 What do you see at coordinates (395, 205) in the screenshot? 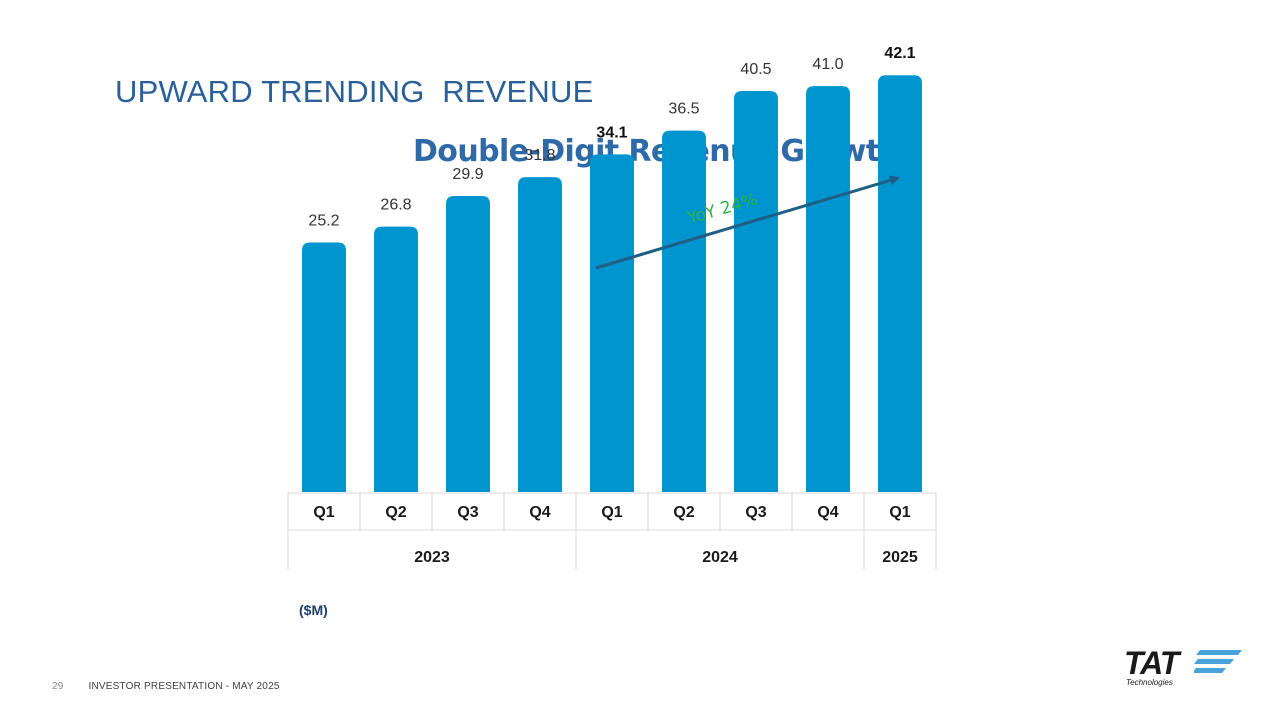
I see `bar-value-label: 26.8` at bounding box center [395, 205].